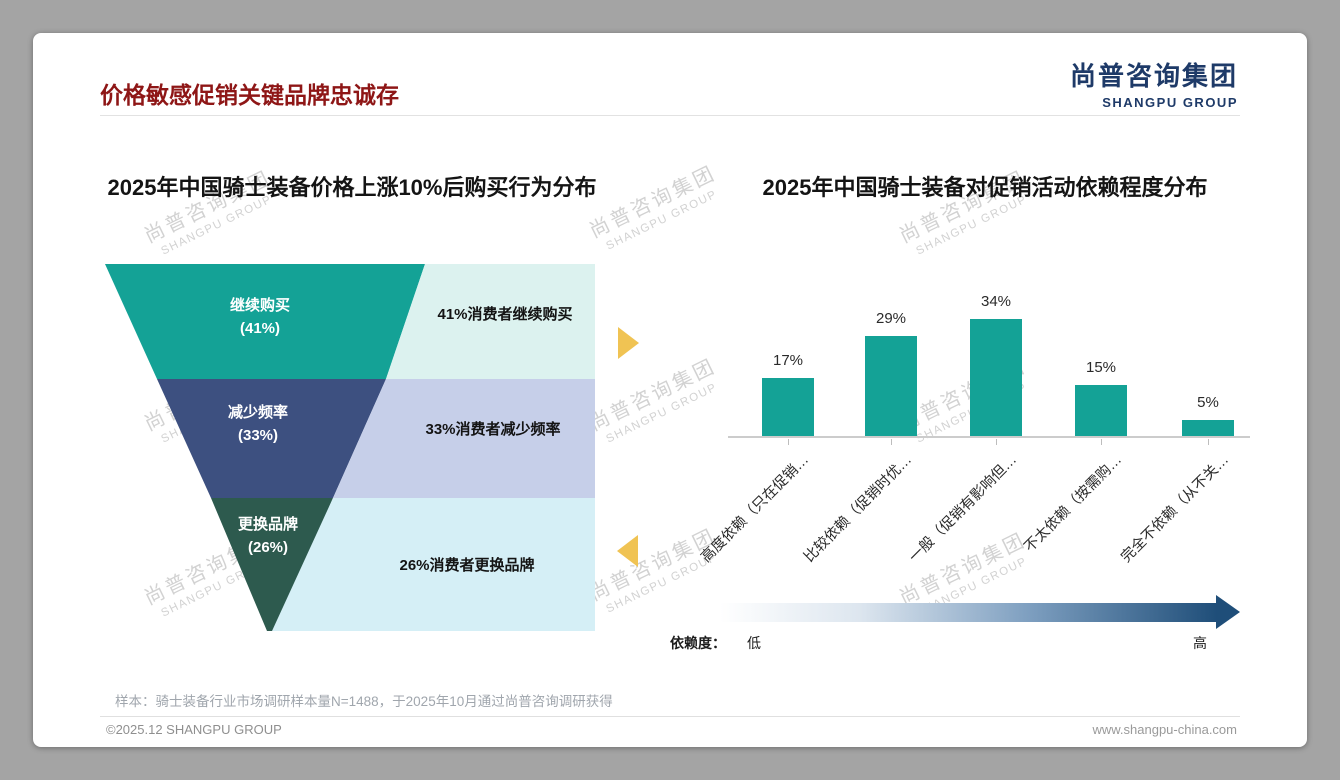  I want to click on funnel-annotation-1: 41%消费者继续购买, so click(505, 314).